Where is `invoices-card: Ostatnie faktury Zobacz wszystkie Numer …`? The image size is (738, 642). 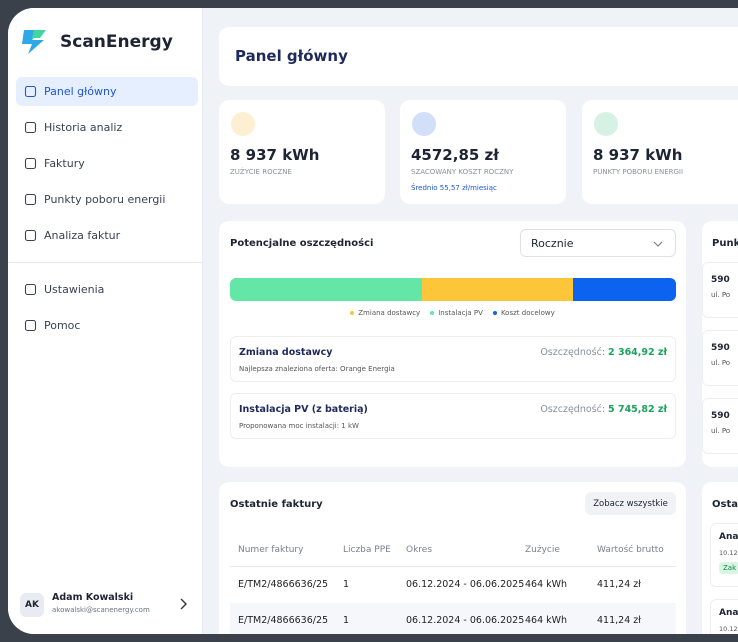
invoices-card: Ostatnie faktury Zobacz wszystkie Numer … is located at coordinates (452, 558).